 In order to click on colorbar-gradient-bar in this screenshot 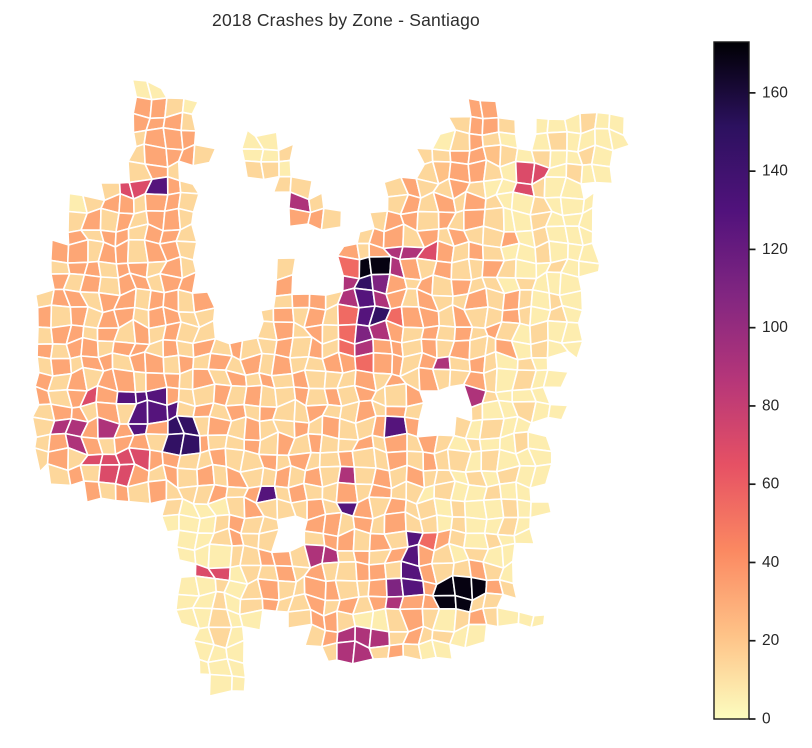, I will do `click(731, 380)`.